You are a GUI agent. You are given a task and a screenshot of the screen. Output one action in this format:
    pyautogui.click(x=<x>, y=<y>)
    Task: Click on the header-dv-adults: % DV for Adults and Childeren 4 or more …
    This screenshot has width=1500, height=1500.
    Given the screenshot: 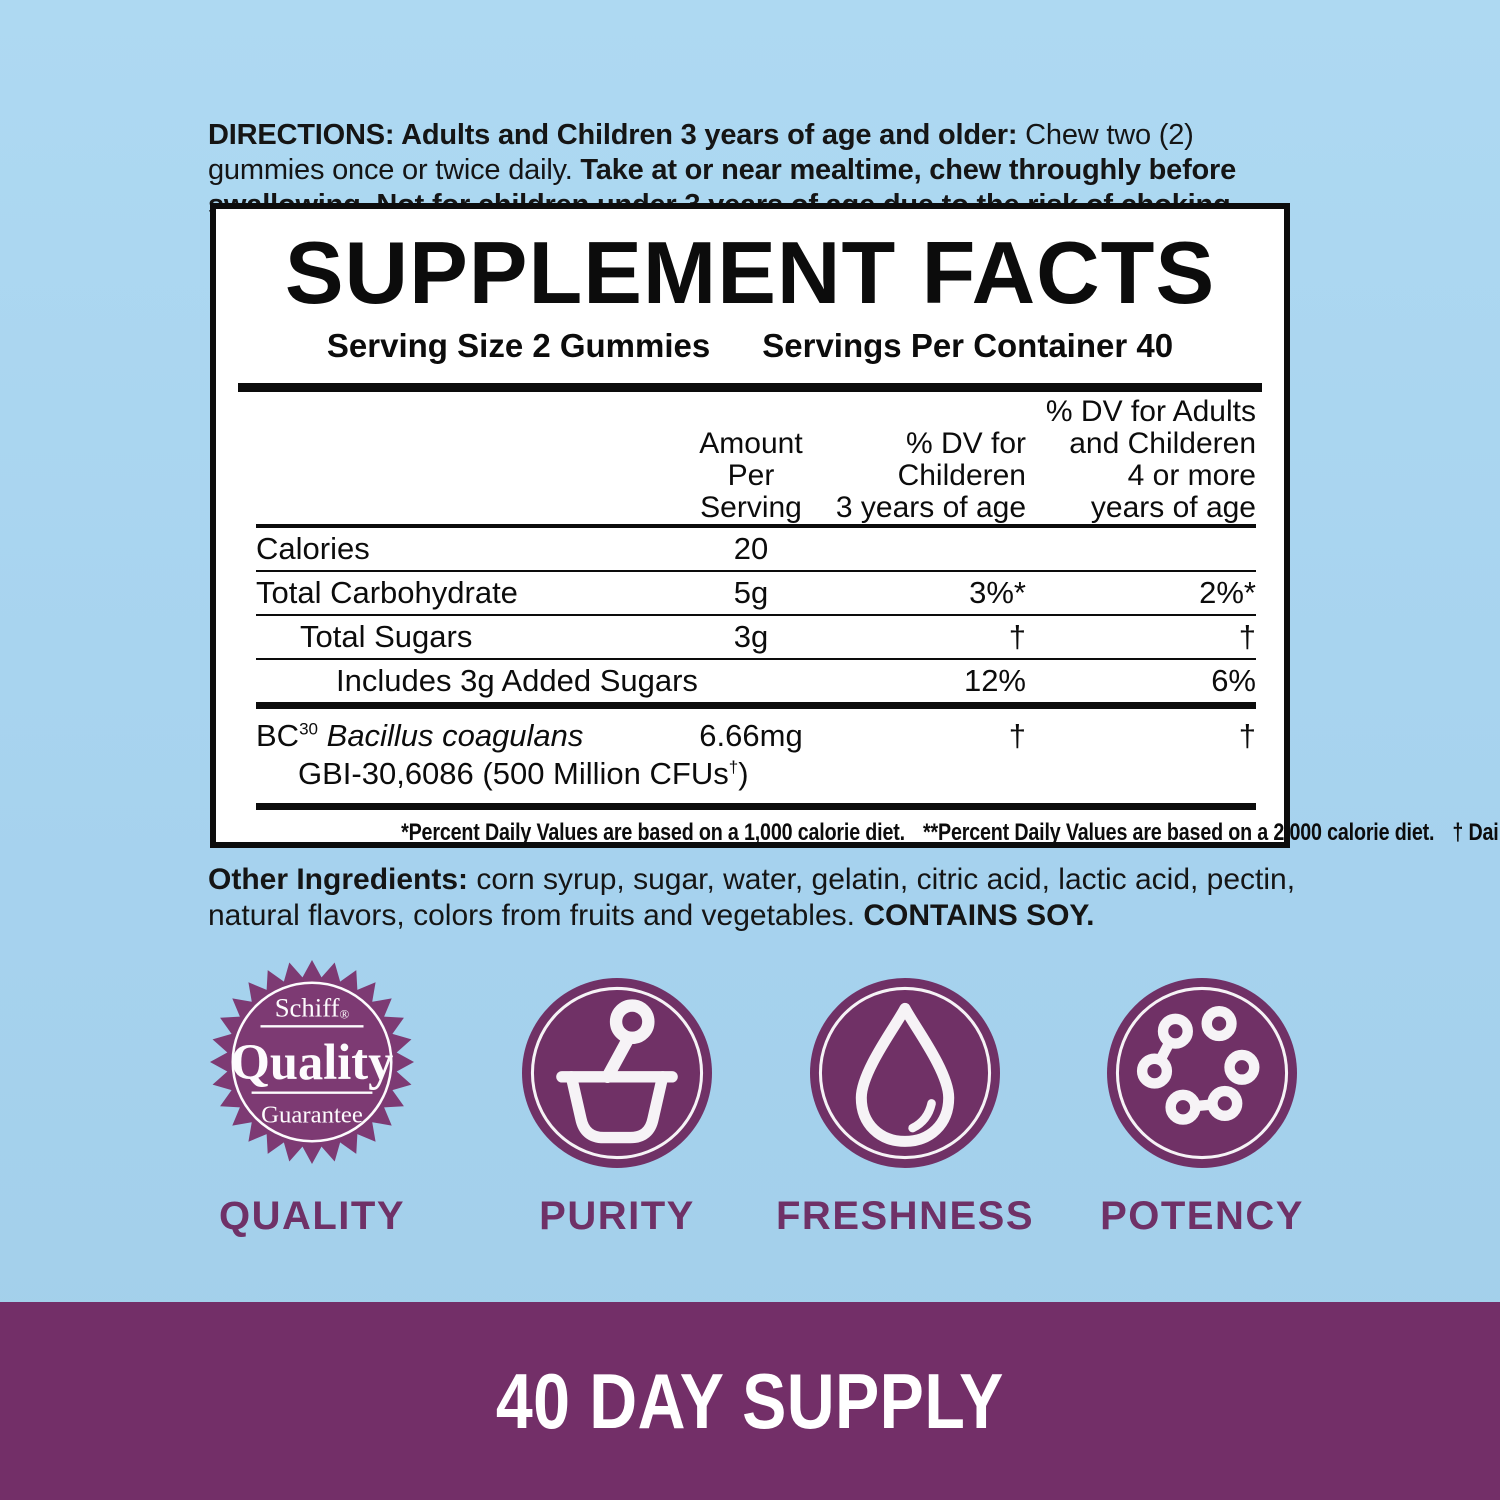 What is the action you would take?
    pyautogui.click(x=1150, y=459)
    